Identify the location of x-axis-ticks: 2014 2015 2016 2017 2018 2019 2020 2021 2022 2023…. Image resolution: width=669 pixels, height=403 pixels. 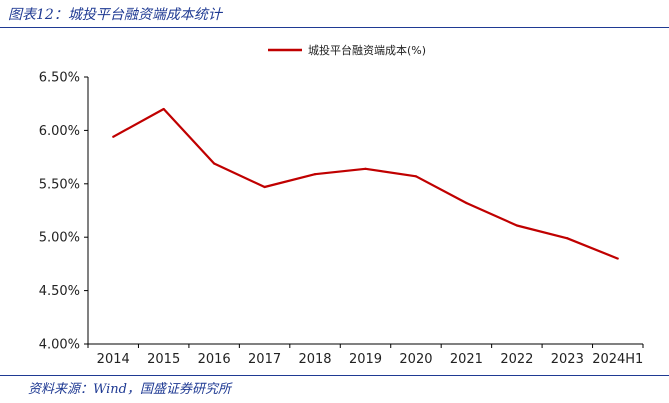
(365, 355).